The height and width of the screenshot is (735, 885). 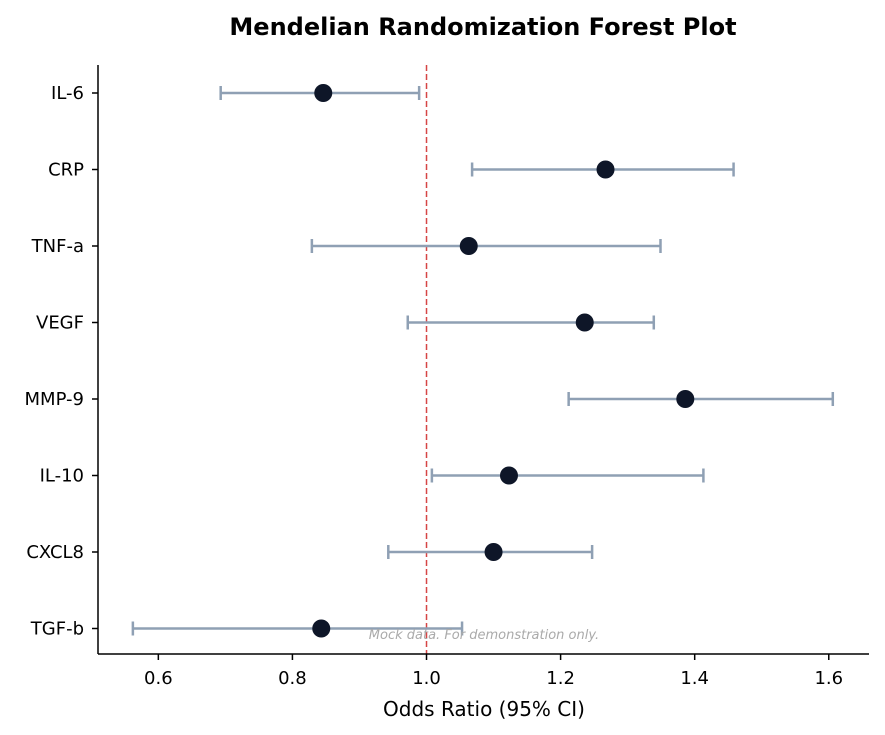 What do you see at coordinates (482, 27) in the screenshot?
I see `chart-title: Mendelian Randomization Forest Plot` at bounding box center [482, 27].